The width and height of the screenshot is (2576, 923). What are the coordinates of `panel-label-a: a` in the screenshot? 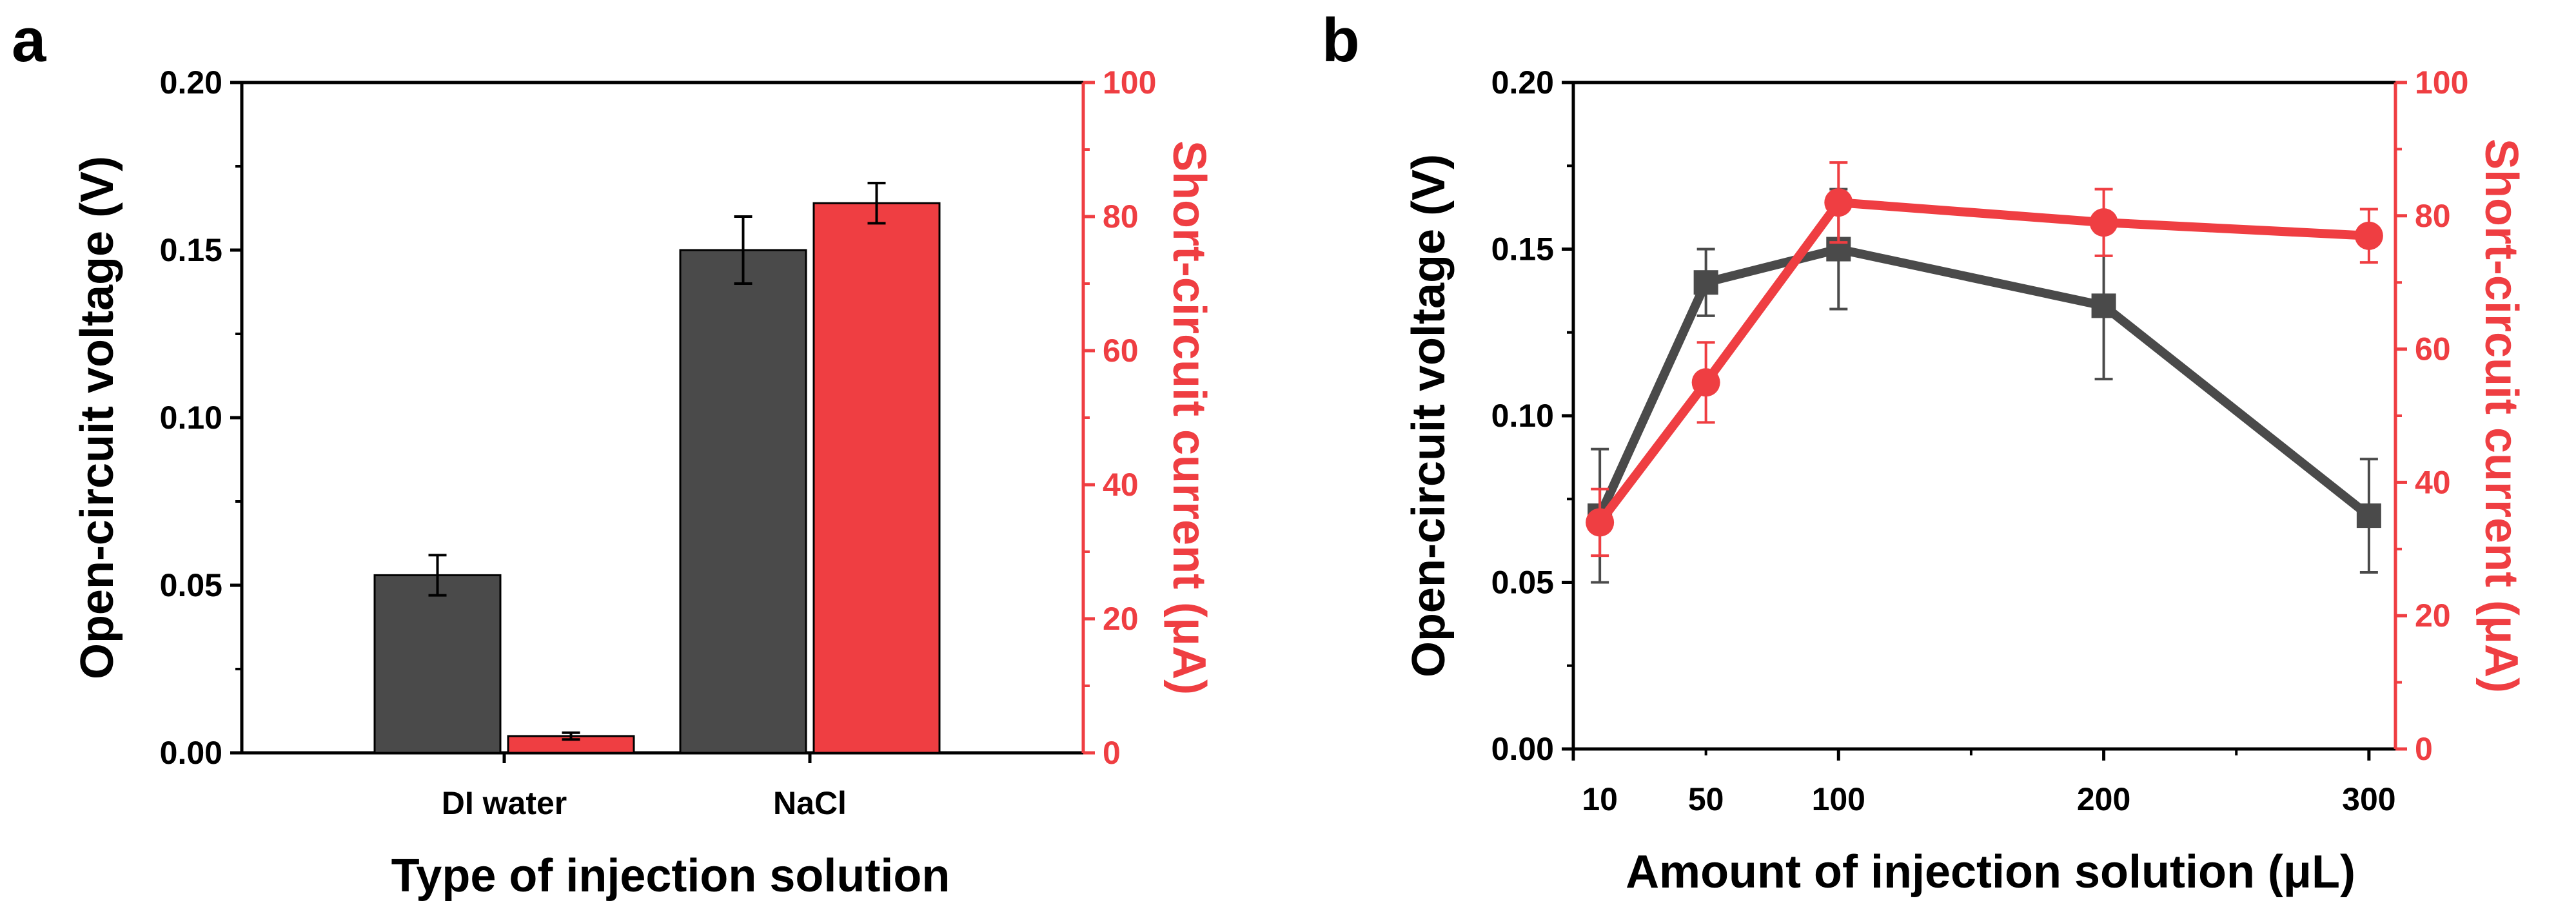 It's located at (29, 40).